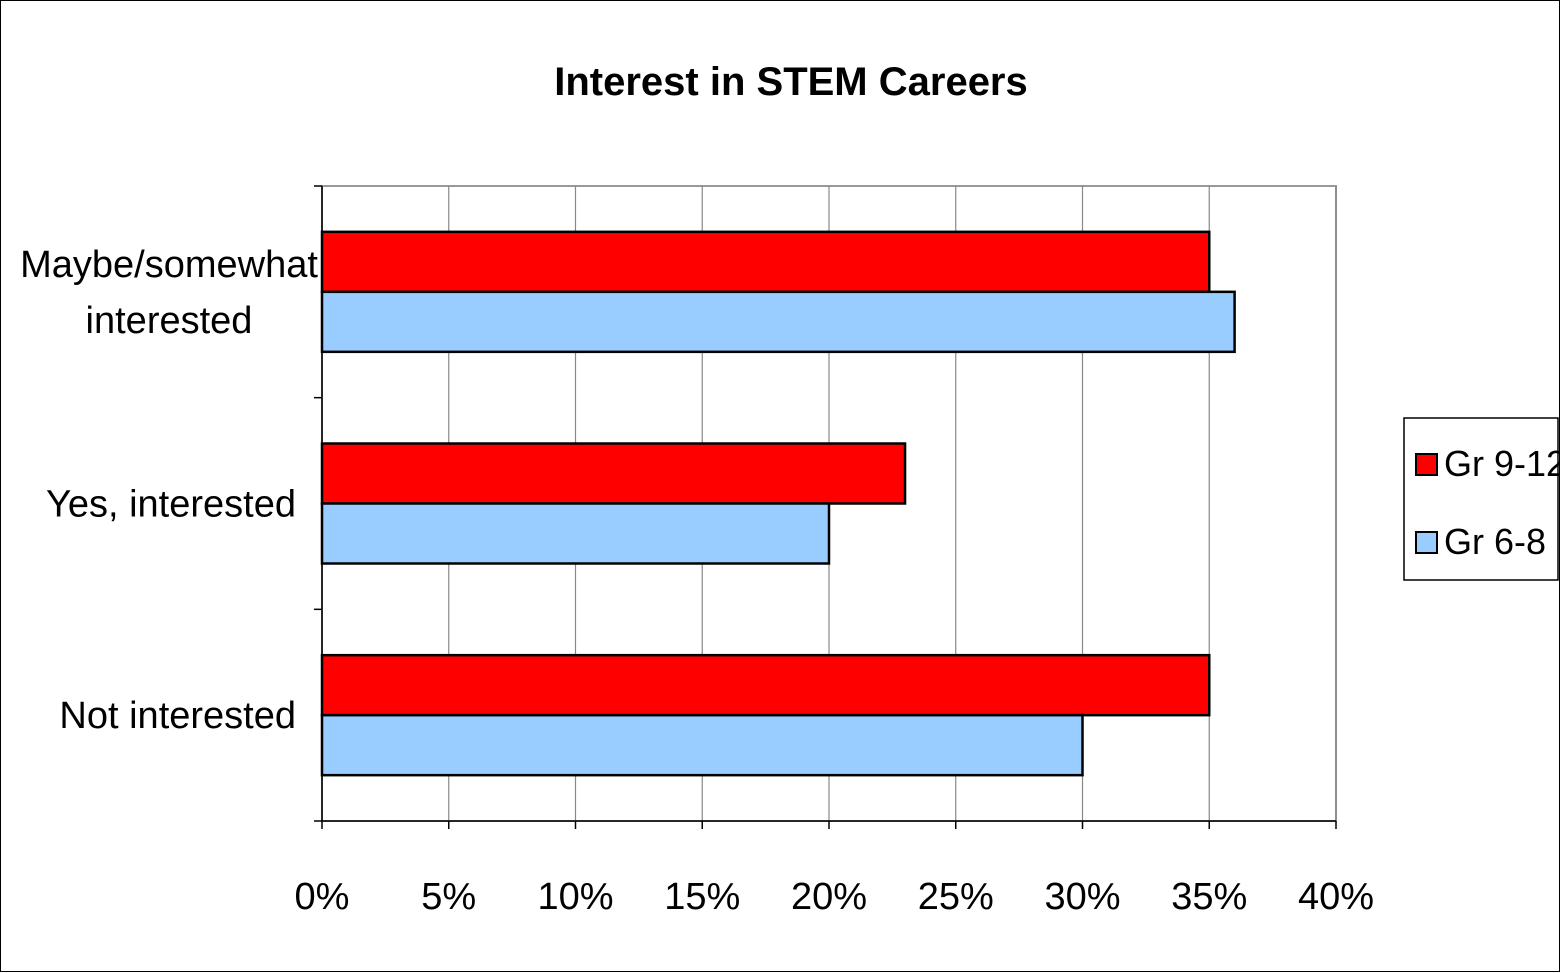 The height and width of the screenshot is (973, 1560). What do you see at coordinates (171, 505) in the screenshot?
I see `category-label-1: Yes, interested` at bounding box center [171, 505].